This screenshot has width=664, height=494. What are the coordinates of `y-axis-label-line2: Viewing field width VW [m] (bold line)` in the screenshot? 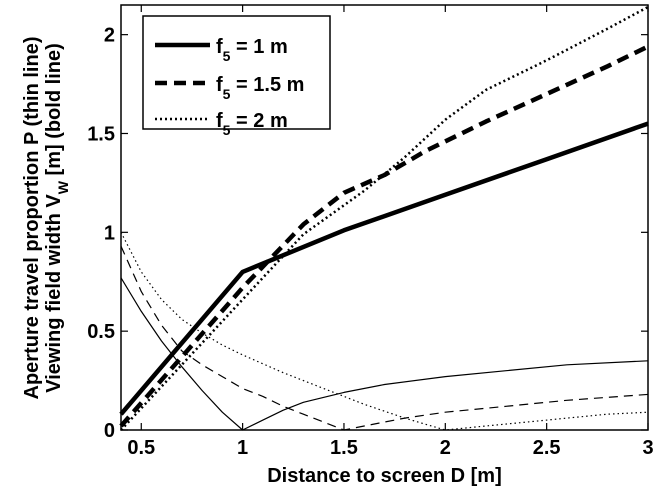 It's located at (57, 218).